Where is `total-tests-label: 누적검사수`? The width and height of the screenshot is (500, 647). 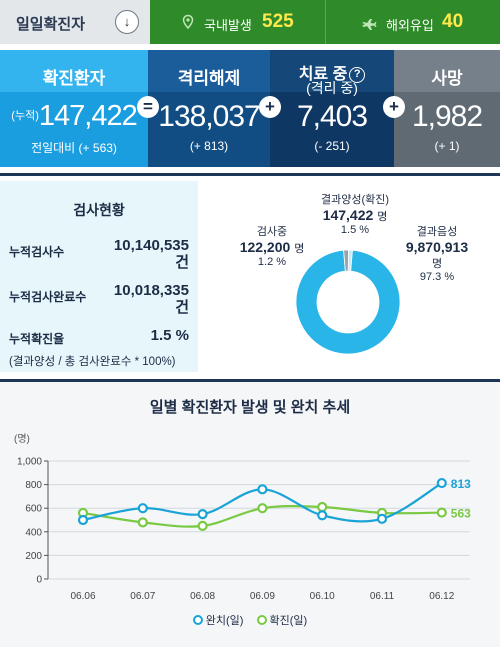 total-tests-label: 누적검사수 is located at coordinates (37, 252).